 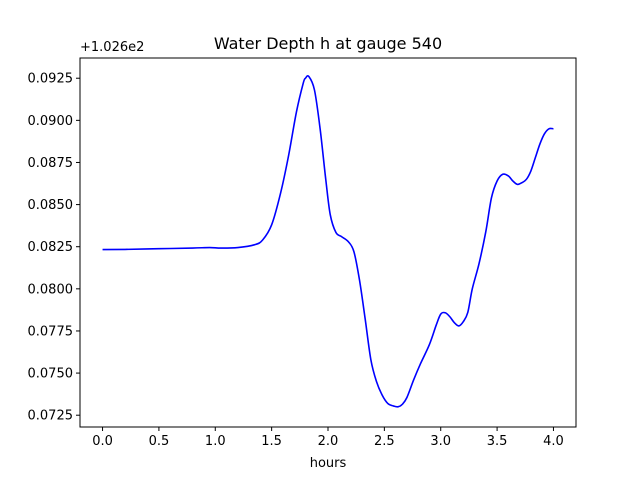 I want to click on y-offset-label: +1.026e2, so click(x=112, y=47).